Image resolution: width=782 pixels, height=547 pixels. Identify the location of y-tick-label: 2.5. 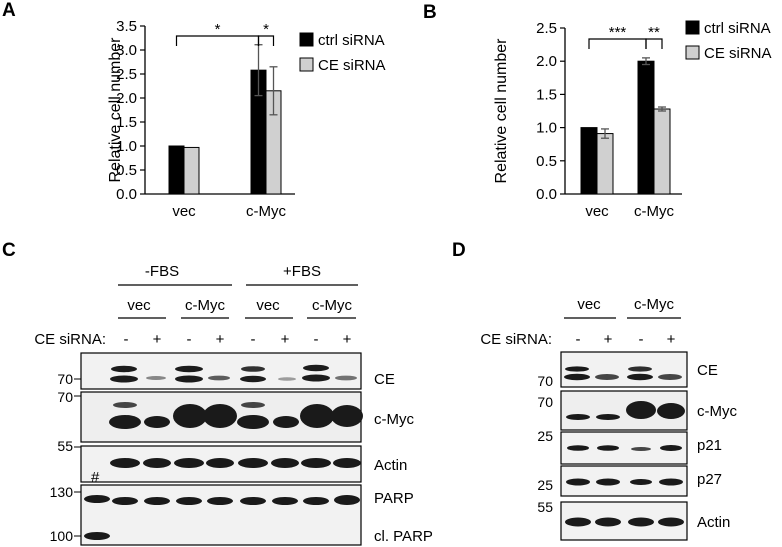
(546, 28).